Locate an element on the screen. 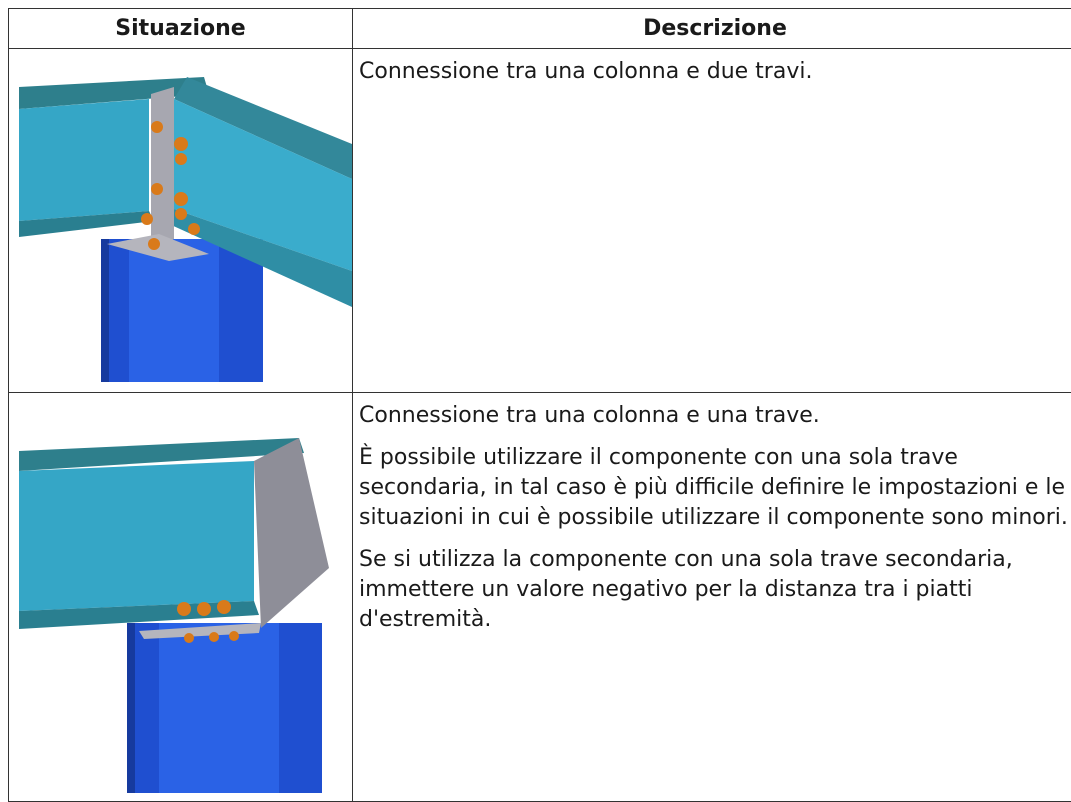 Image resolution: width=1071 pixels, height=802 pixels. paragraph: Connessione tra una colonna e una trave. is located at coordinates (715, 416).